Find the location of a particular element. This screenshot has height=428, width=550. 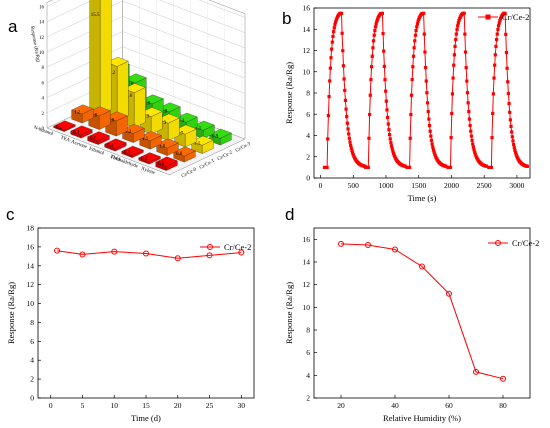

bar-value-label: 1.1 is located at coordinates (198, 129).